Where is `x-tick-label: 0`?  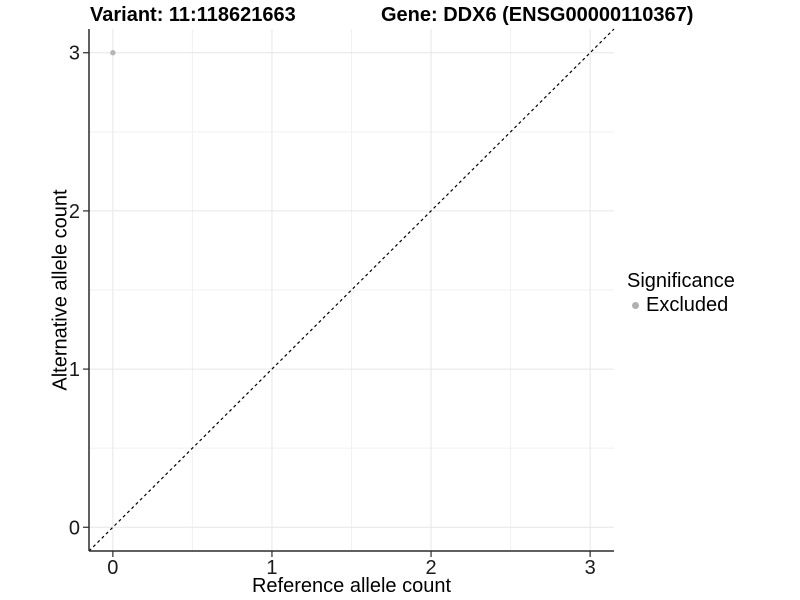 x-tick-label: 0 is located at coordinates (112, 568).